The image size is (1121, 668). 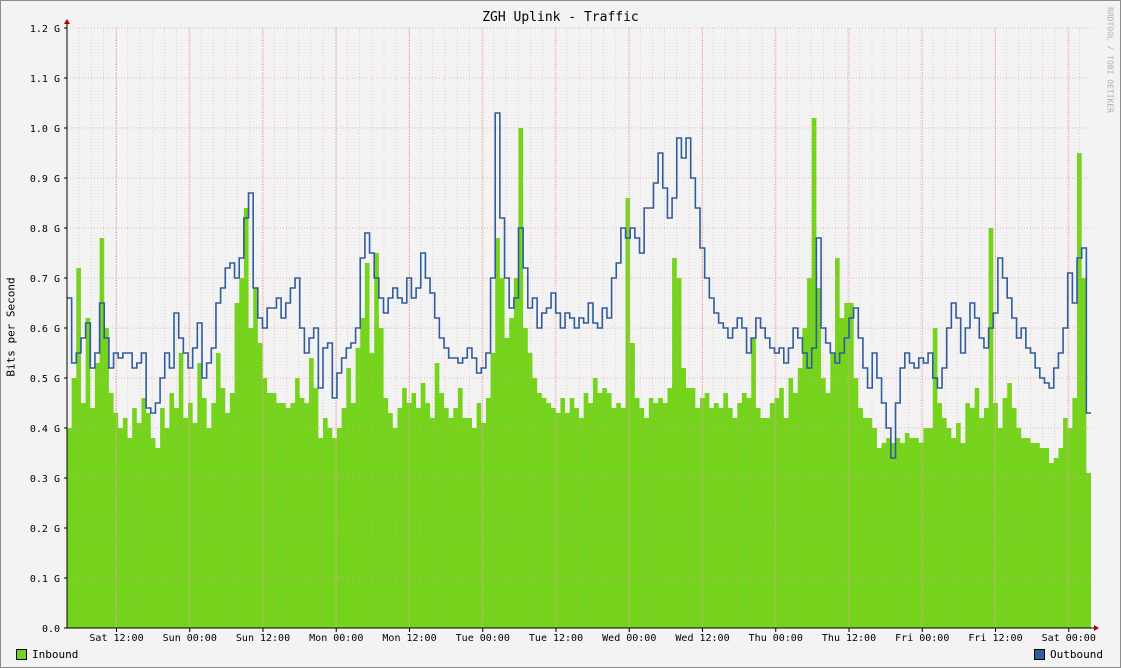 I want to click on y-tick-label: 0.9 G, so click(x=45, y=179).